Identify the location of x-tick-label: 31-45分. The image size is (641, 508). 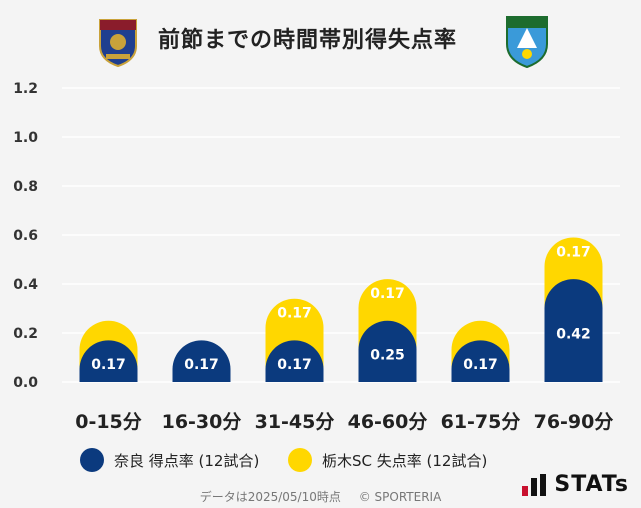
(295, 422).